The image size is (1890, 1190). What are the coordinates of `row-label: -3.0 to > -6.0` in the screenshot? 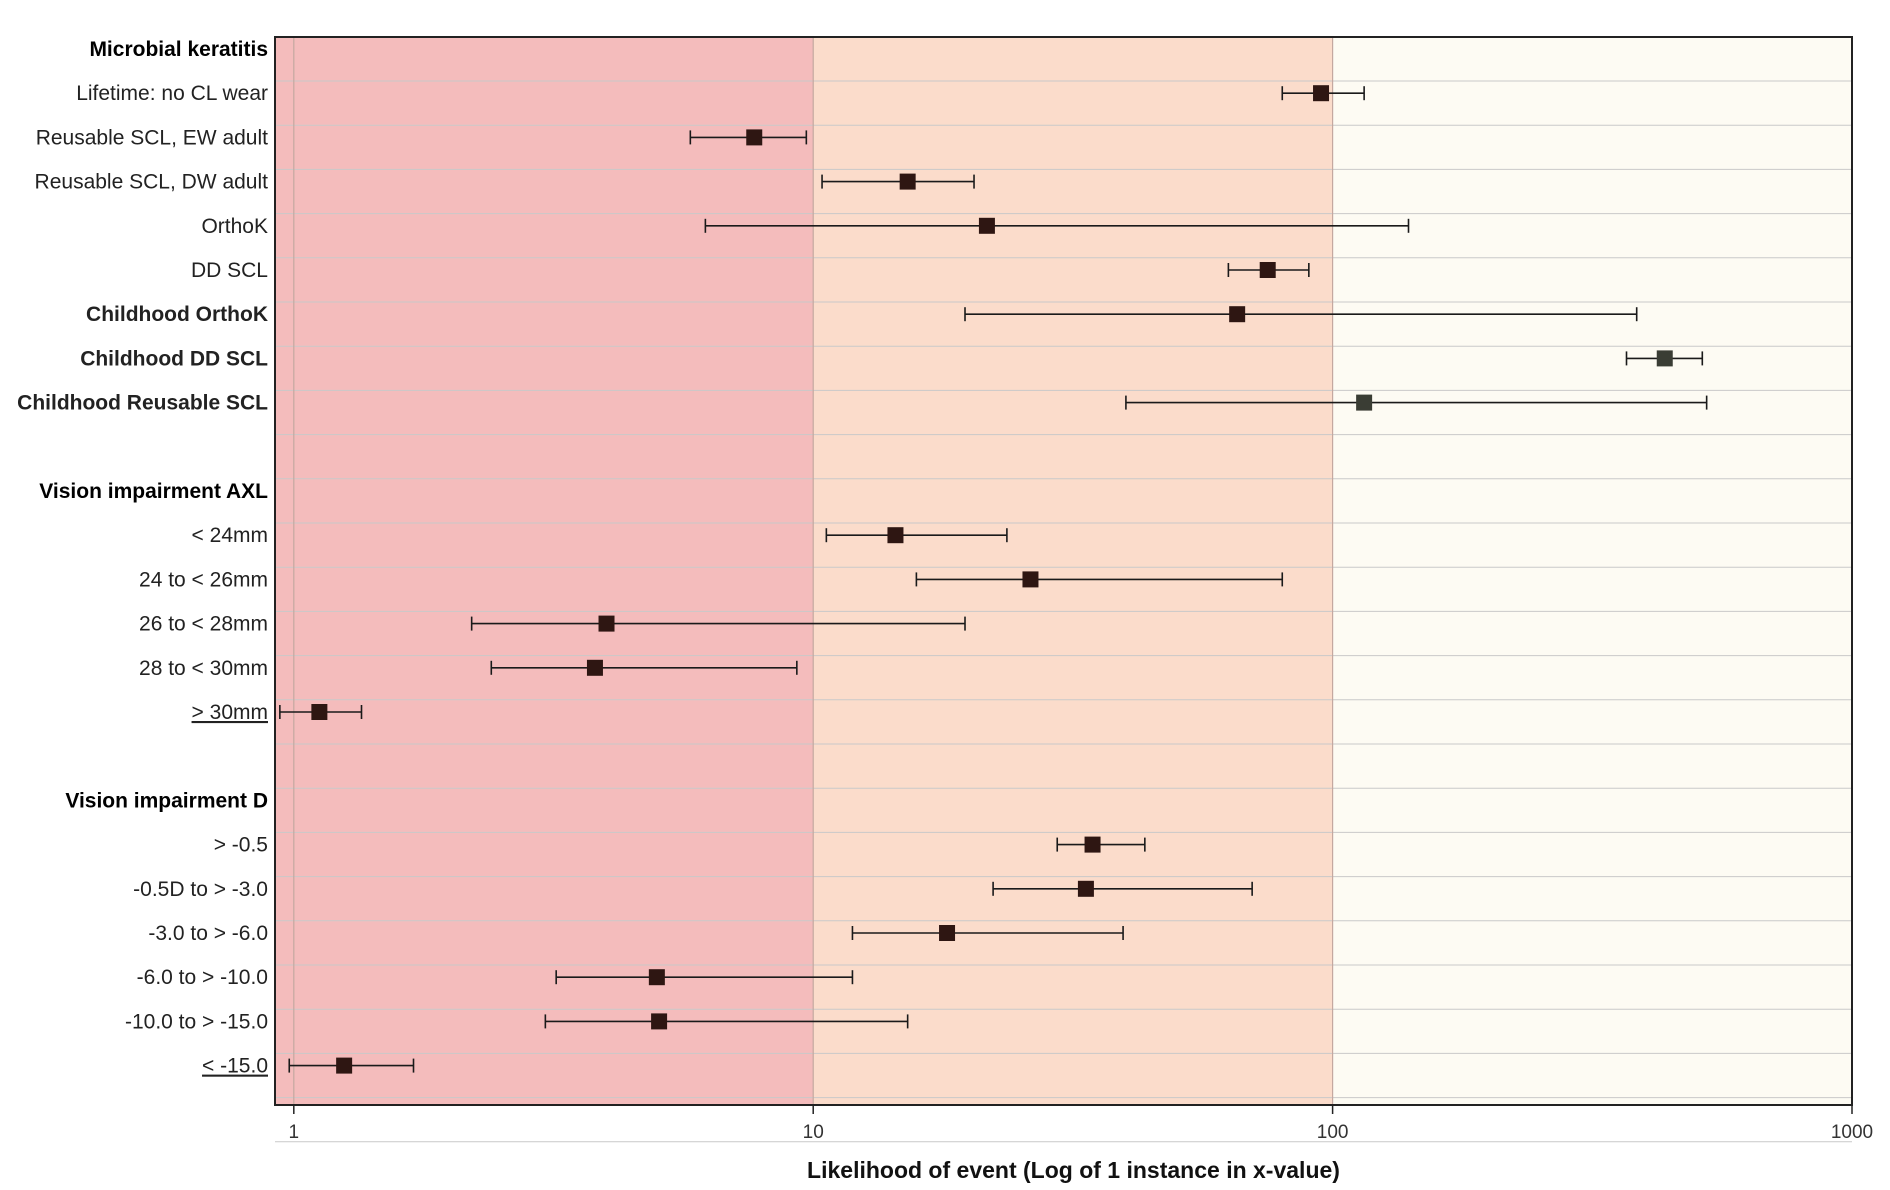 It's located at (208, 933).